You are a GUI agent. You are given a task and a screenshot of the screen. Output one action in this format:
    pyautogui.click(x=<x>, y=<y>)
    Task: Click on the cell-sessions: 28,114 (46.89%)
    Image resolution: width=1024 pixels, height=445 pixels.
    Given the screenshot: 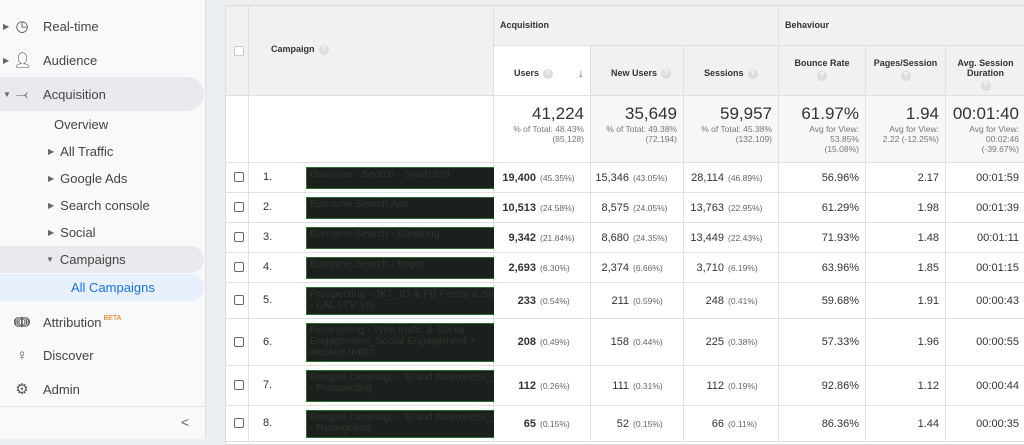 What is the action you would take?
    pyautogui.click(x=731, y=178)
    